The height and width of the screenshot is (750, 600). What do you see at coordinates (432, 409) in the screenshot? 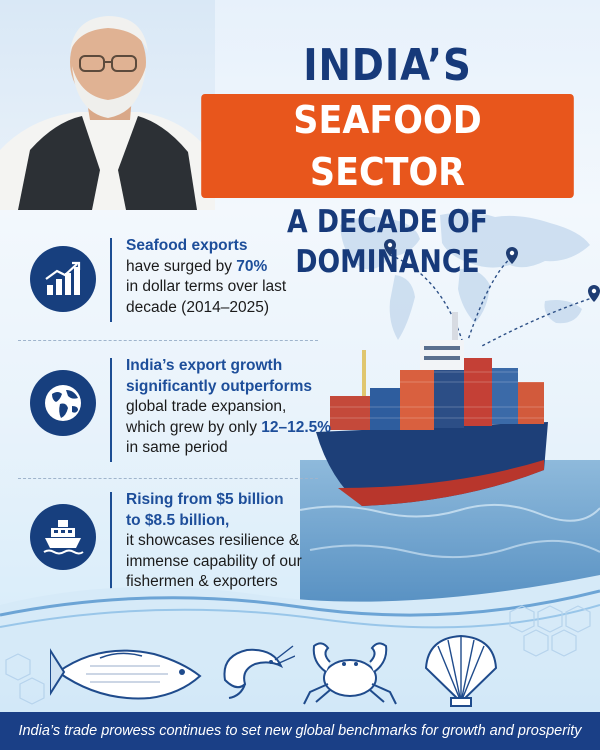
I see `cargo-ship-illustration` at bounding box center [432, 409].